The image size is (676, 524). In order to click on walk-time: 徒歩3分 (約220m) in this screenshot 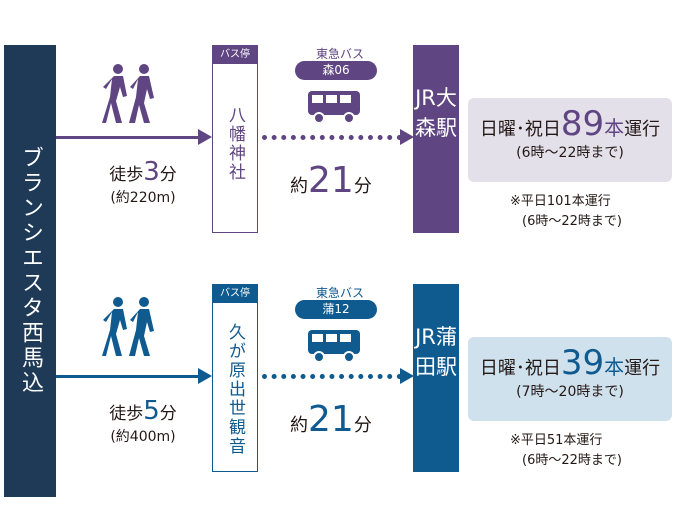, I will do `click(143, 181)`.